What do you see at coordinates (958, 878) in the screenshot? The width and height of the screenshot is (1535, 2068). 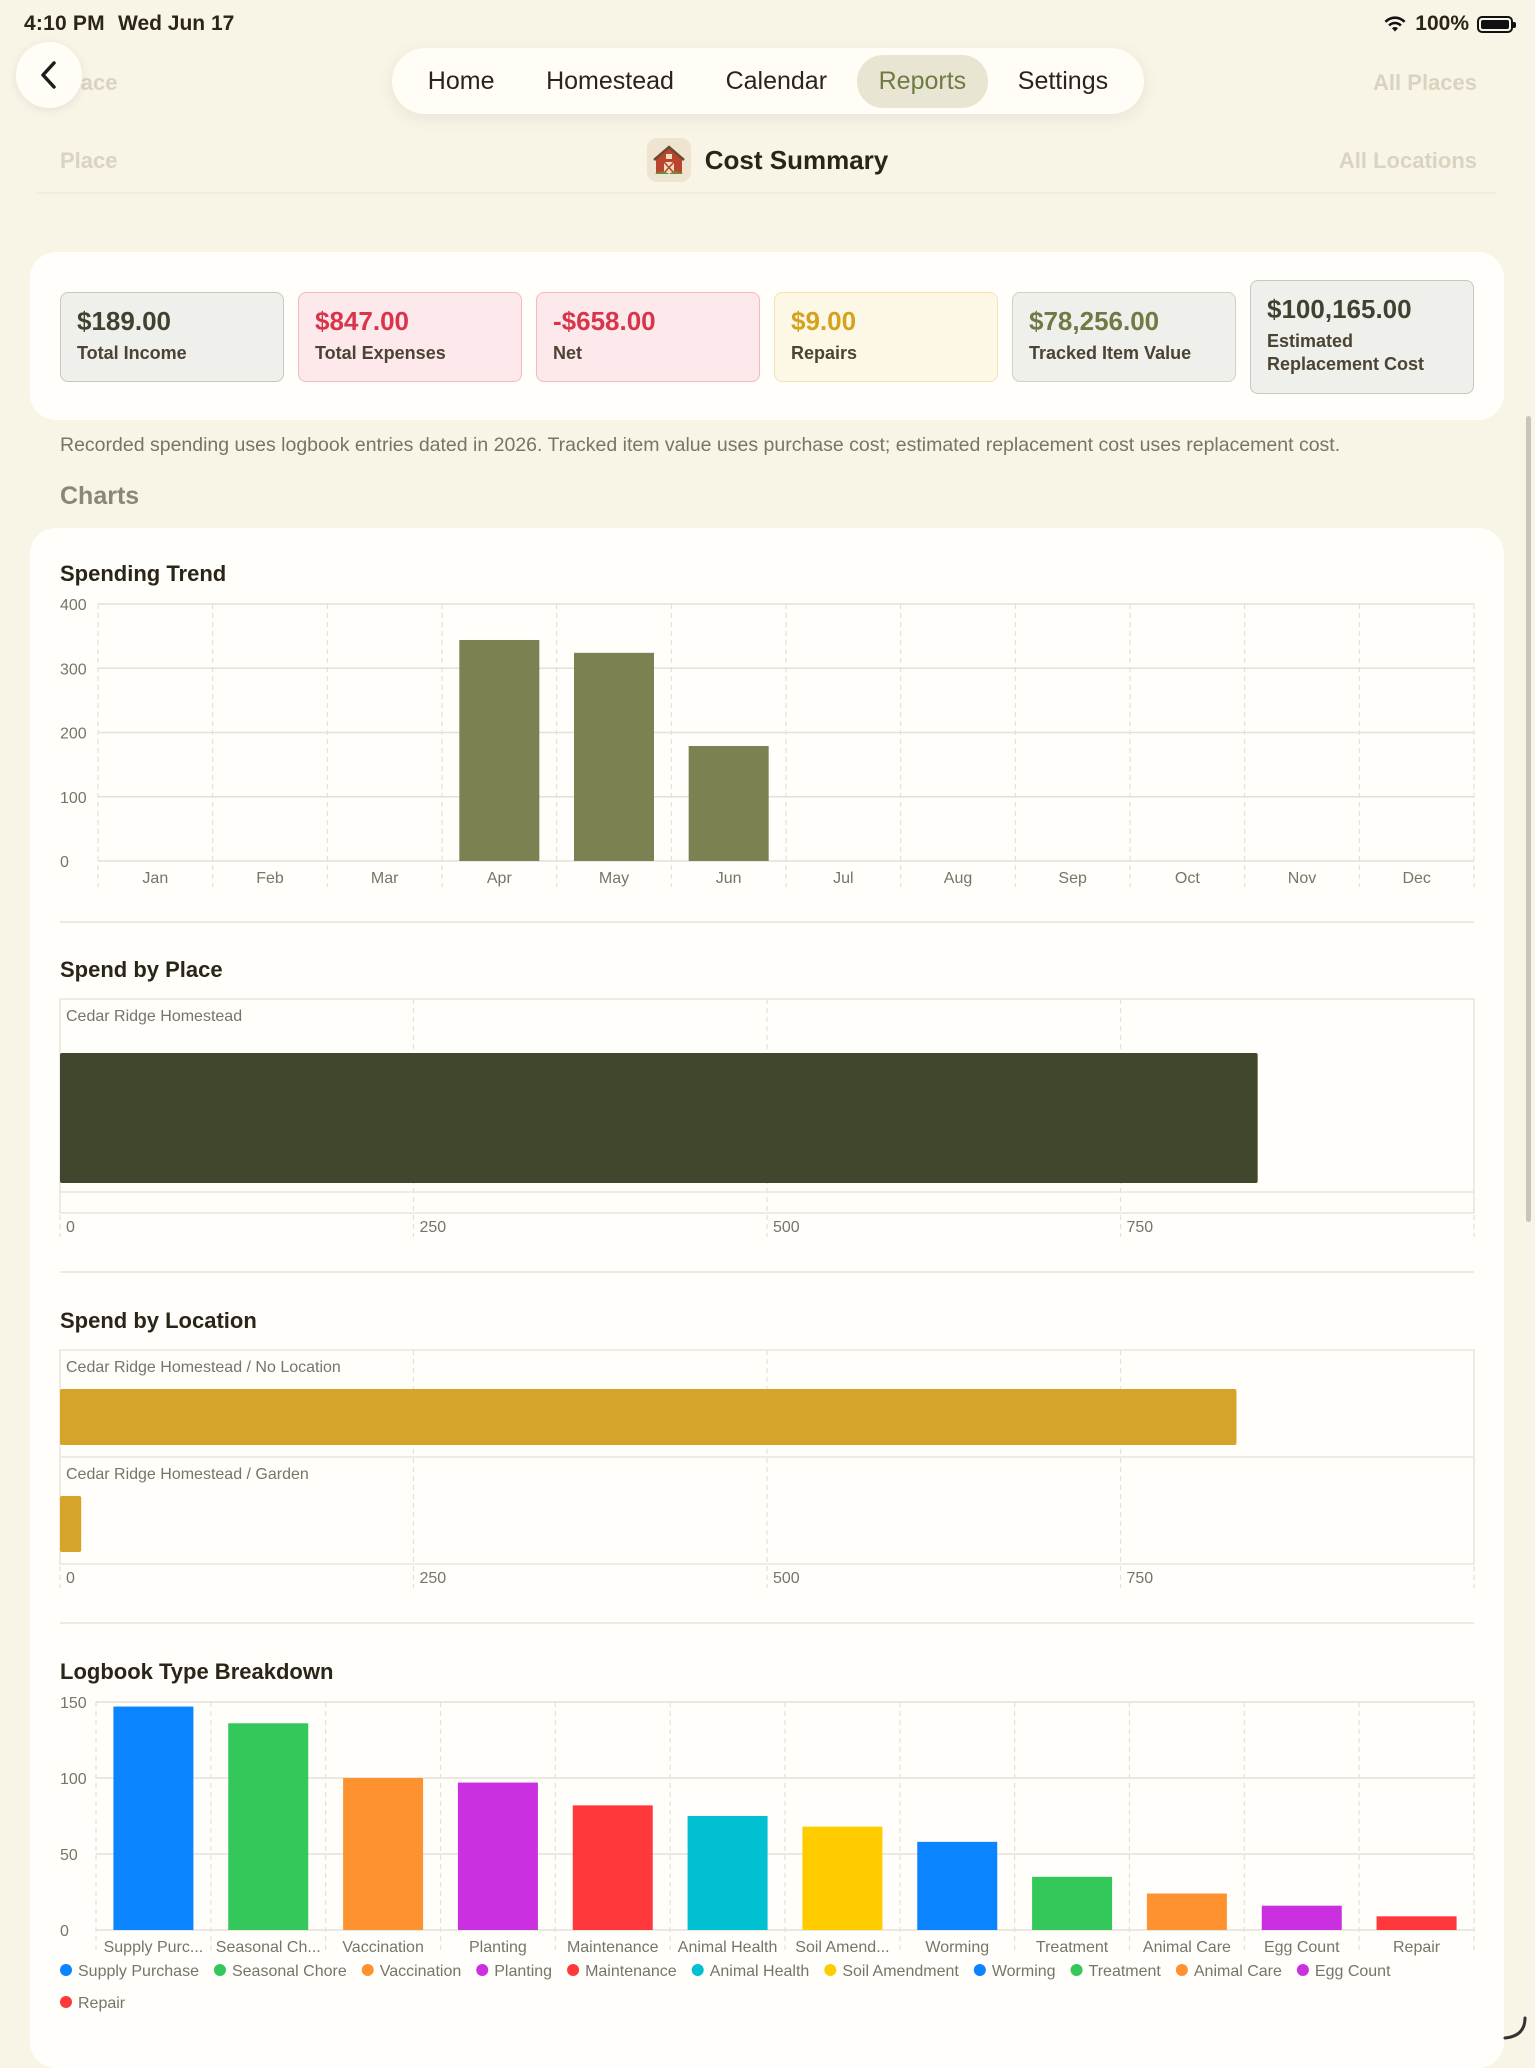 I see `x-tick-label: Aug` at bounding box center [958, 878].